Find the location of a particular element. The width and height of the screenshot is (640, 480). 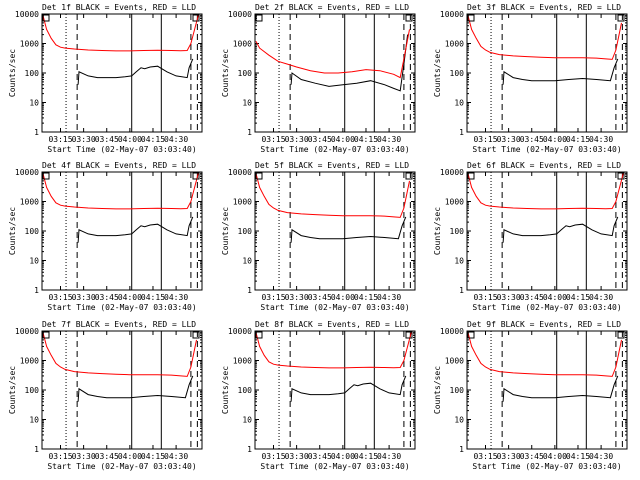

panel-title: Det 3f BLACK = Events, RED = LLD is located at coordinates (544, 7).